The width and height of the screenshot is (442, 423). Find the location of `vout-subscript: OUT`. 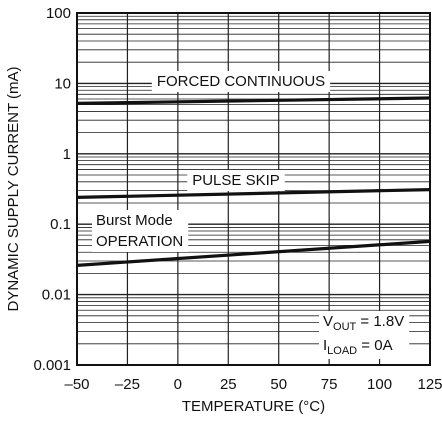

vout-subscript: OUT is located at coordinates (345, 327).